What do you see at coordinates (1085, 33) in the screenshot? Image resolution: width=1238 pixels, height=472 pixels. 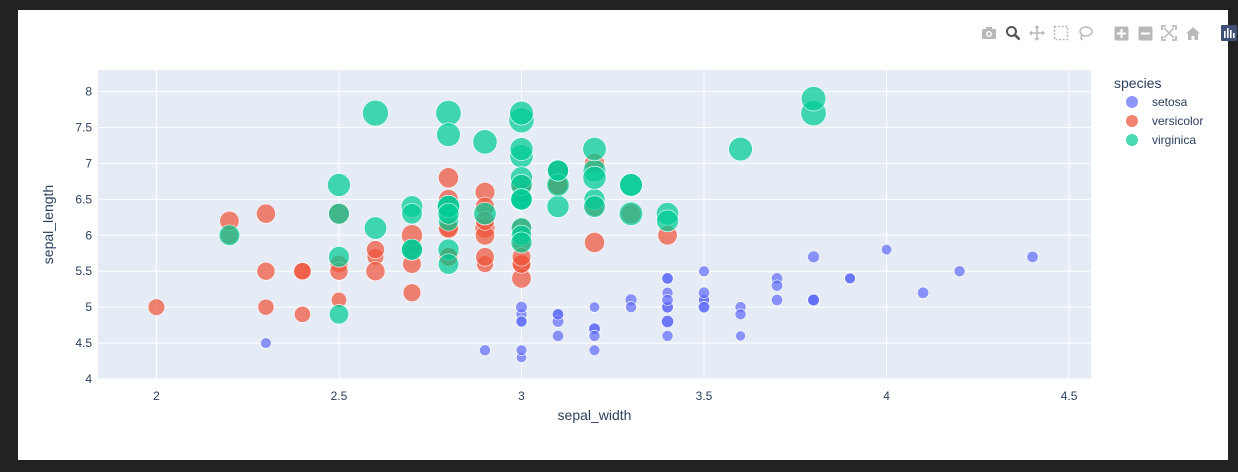 I see `lasso-select-icon` at bounding box center [1085, 33].